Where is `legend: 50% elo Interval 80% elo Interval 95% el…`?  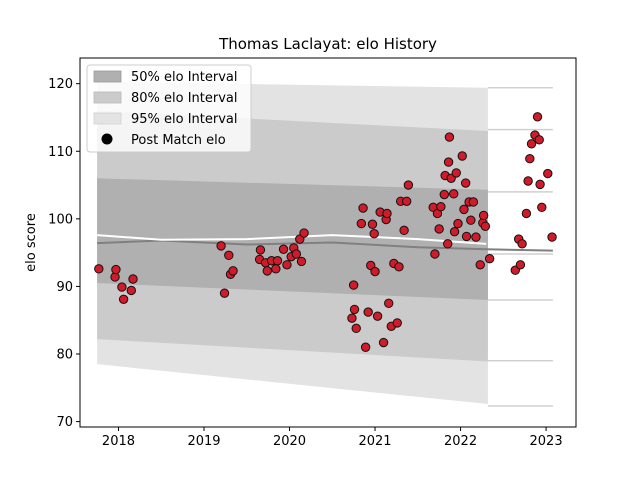 legend: 50% elo Interval 80% elo Interval 95% el… is located at coordinates (169, 108).